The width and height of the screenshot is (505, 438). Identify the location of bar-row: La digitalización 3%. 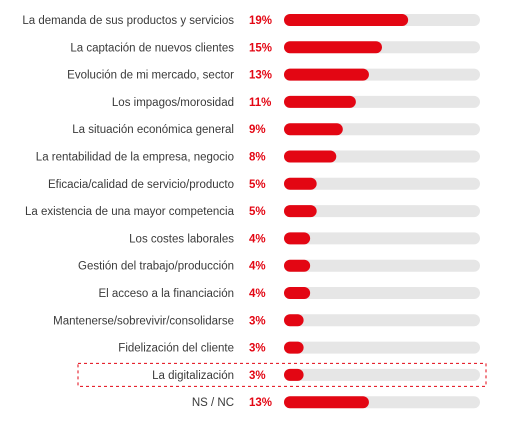
(316, 375).